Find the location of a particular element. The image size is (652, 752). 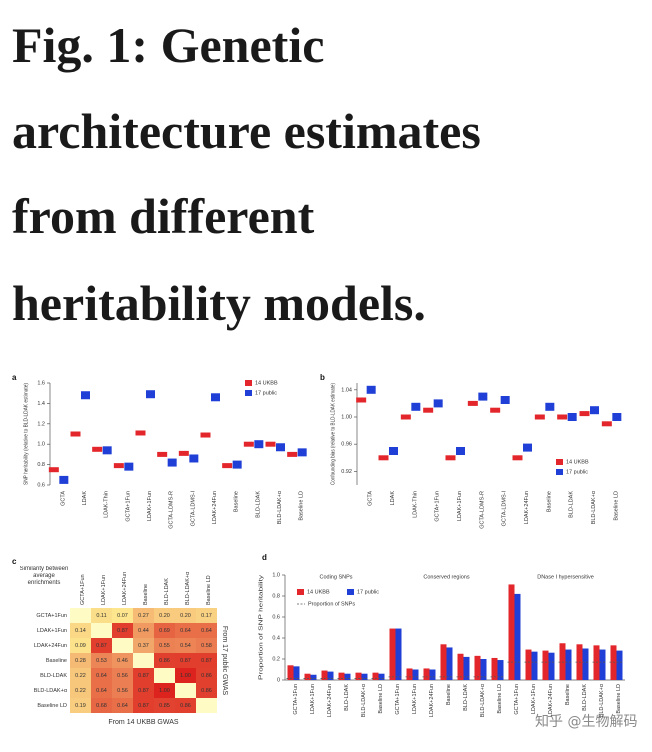

y-tick-label: 1.00 is located at coordinates (346, 417).